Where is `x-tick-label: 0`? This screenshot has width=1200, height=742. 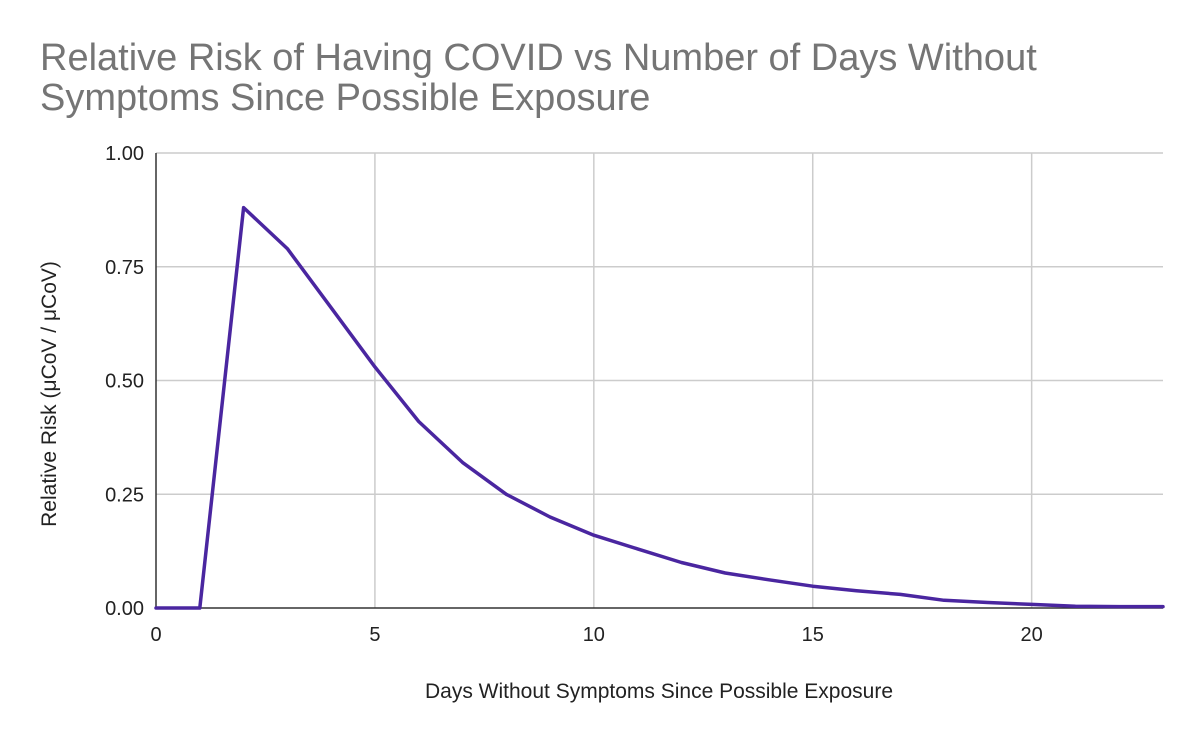 x-tick-label: 0 is located at coordinates (155, 635).